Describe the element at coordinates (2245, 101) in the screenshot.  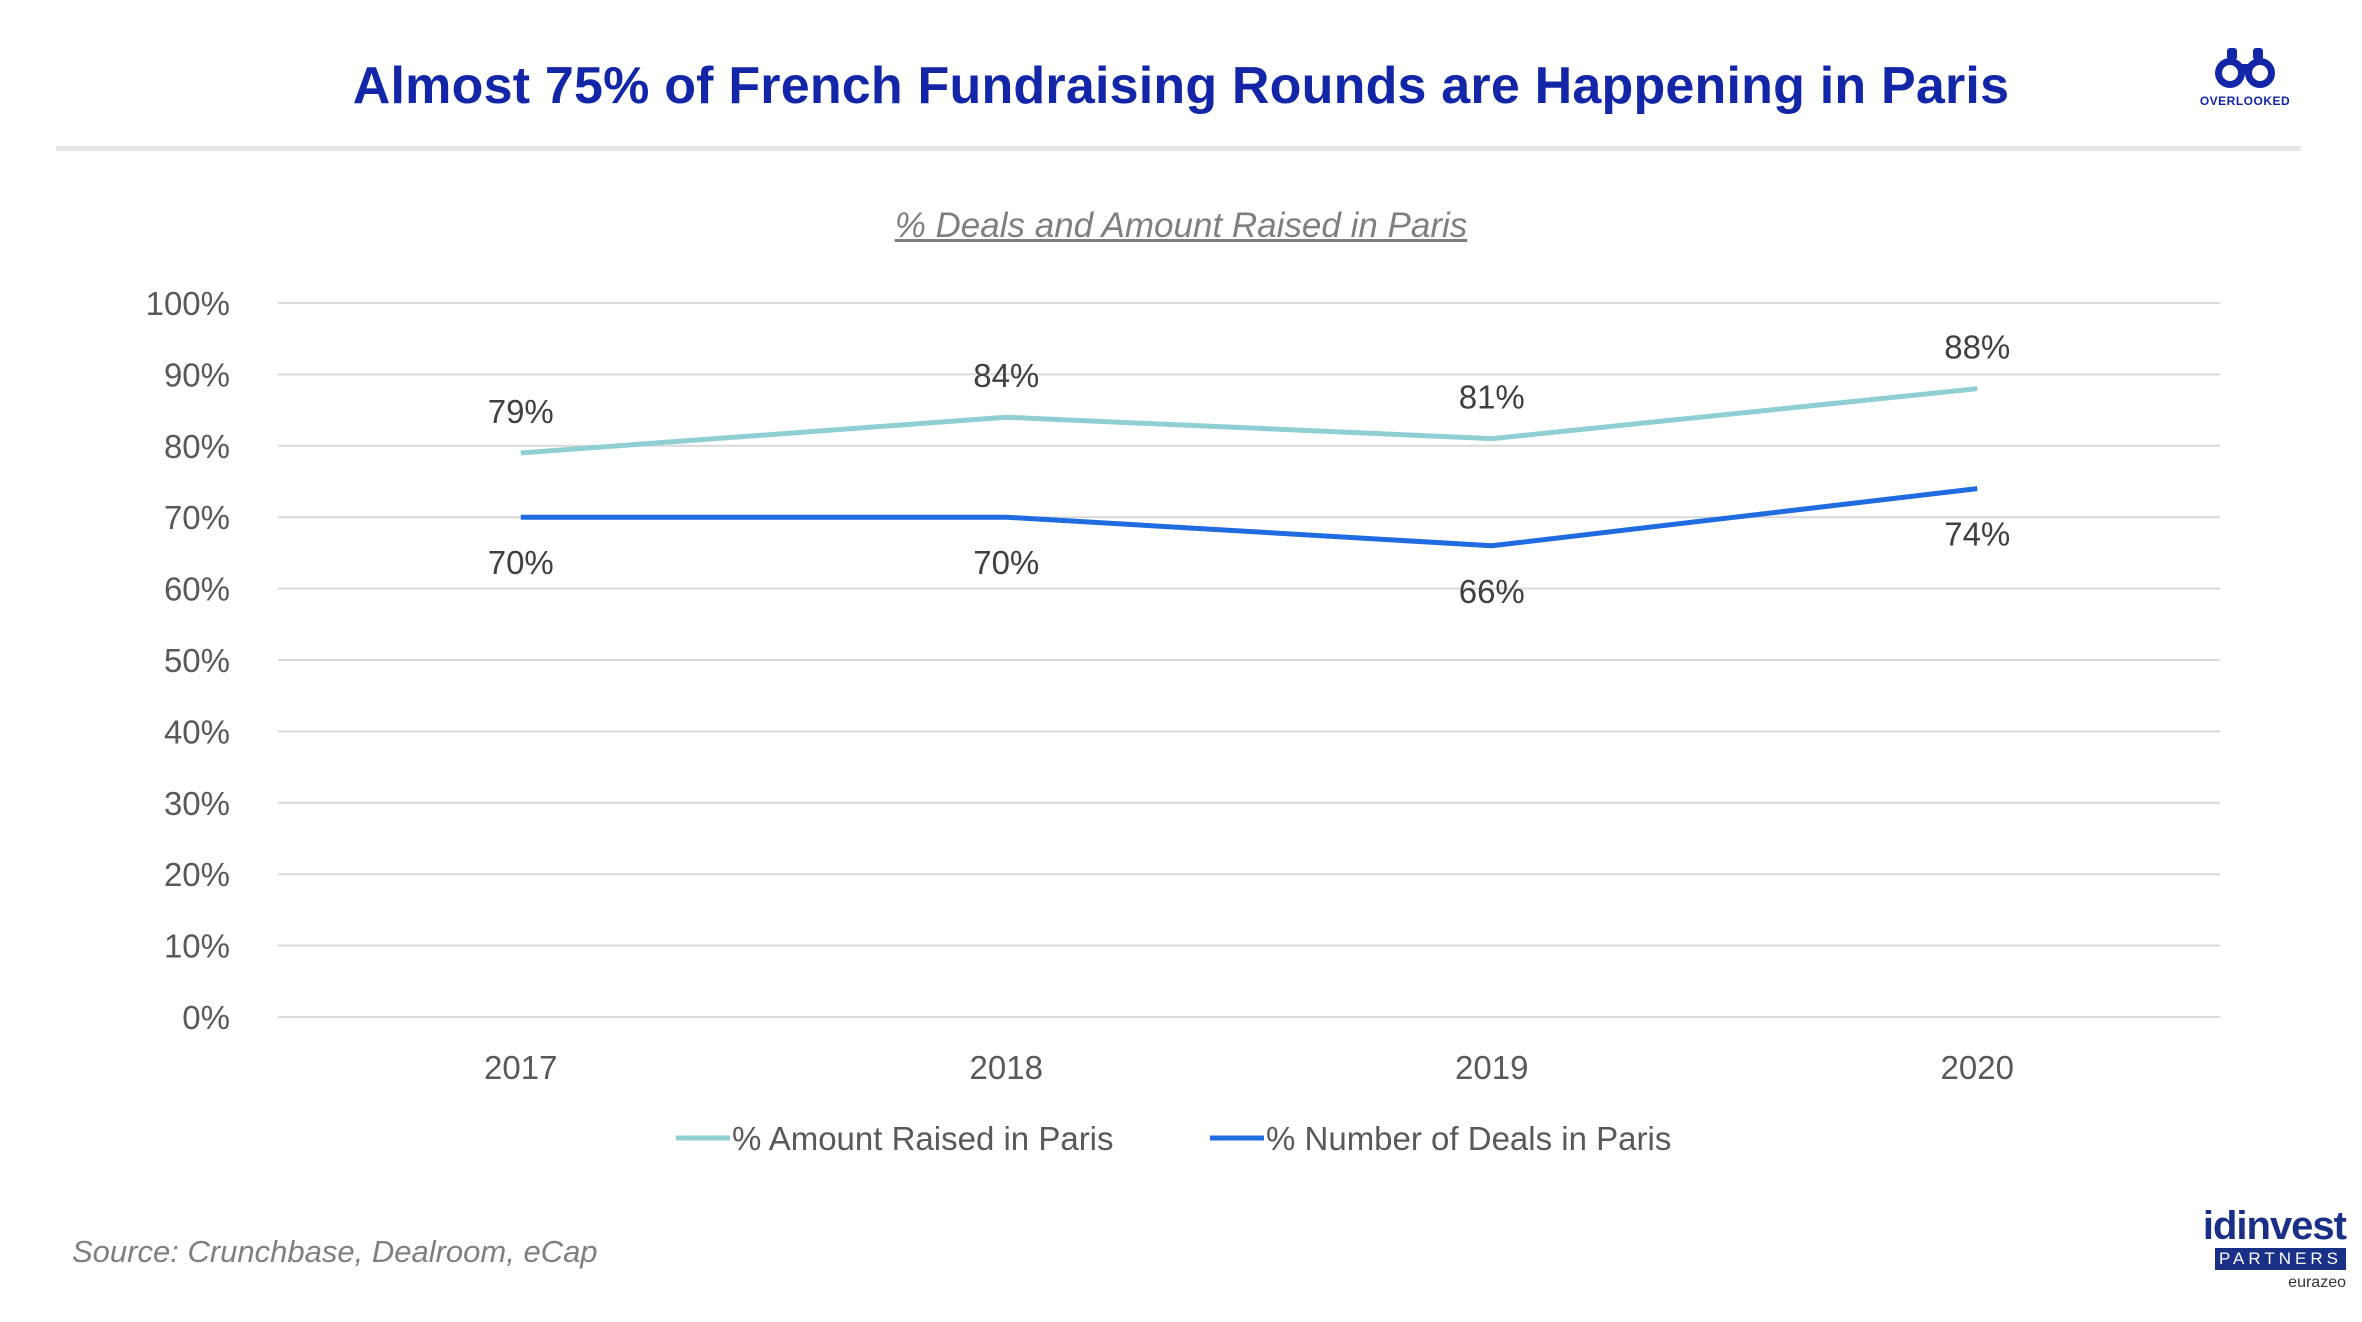
I see `overlooked-logo-text: OVERLOOKED` at that location.